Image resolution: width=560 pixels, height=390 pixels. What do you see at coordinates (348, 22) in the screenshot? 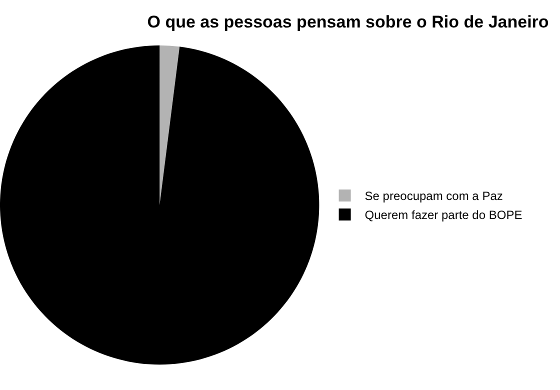
I see `chart-title: O que as pessoas pensam sobre o Rio de Janeiro` at bounding box center [348, 22].